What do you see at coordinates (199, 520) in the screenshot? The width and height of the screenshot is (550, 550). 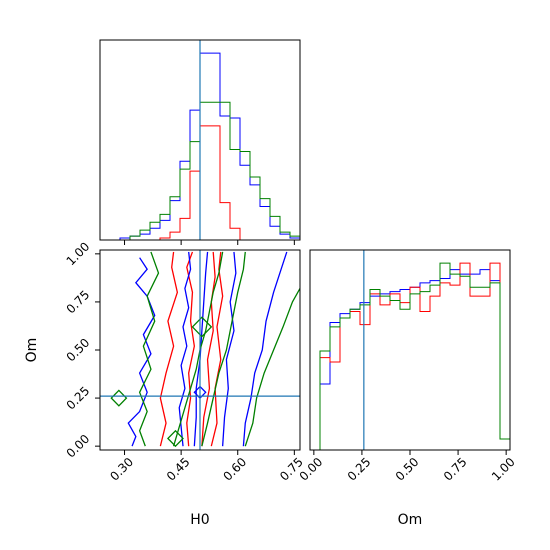 I see `x-axis-label-h0: H0` at bounding box center [199, 520].